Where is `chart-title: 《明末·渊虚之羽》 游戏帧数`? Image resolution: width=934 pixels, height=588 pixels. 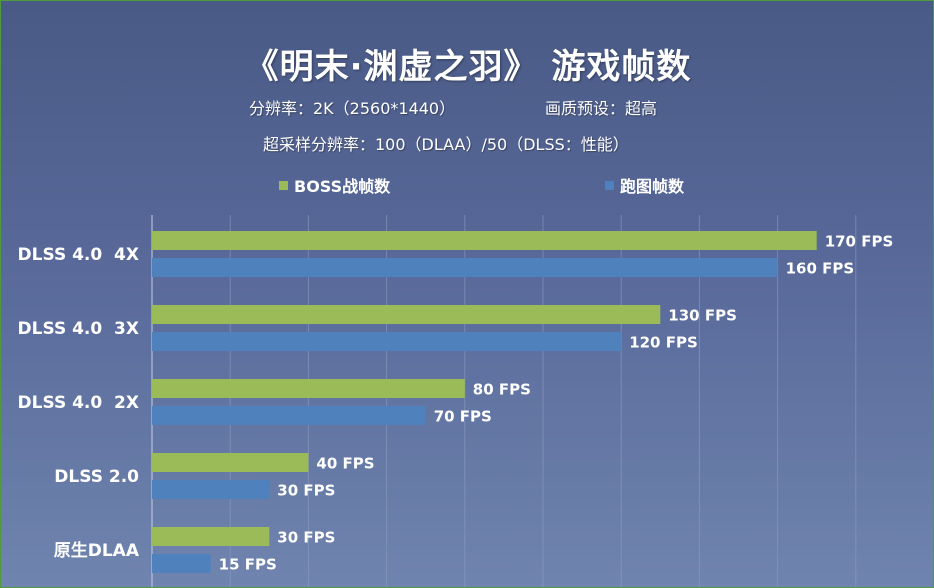 chart-title: 《明末·渊虚之羽》 游戏帧数 is located at coordinates (468, 67).